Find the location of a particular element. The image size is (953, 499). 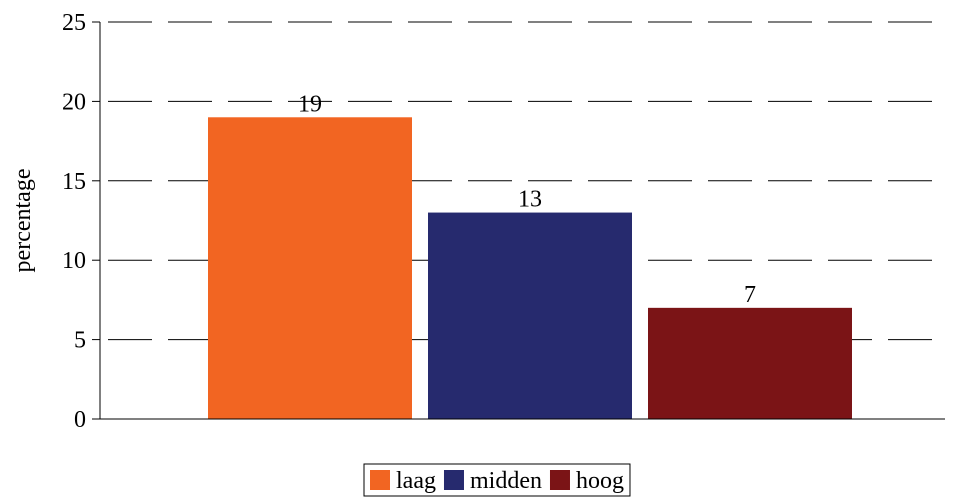

data-label-laag: 19 is located at coordinates (310, 104).